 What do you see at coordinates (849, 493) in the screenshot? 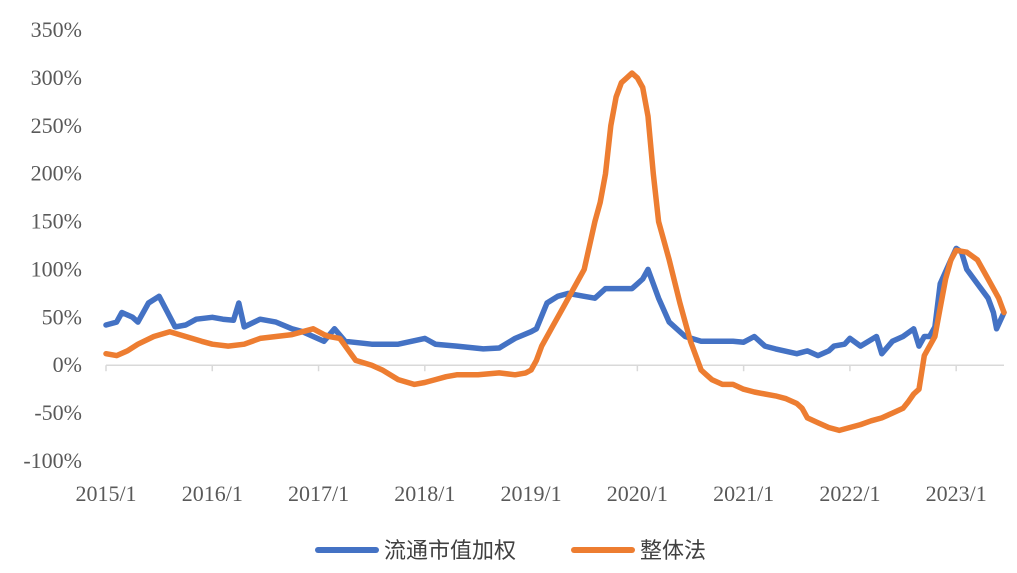
I see `x-tick-label: 2022/1` at bounding box center [849, 493].